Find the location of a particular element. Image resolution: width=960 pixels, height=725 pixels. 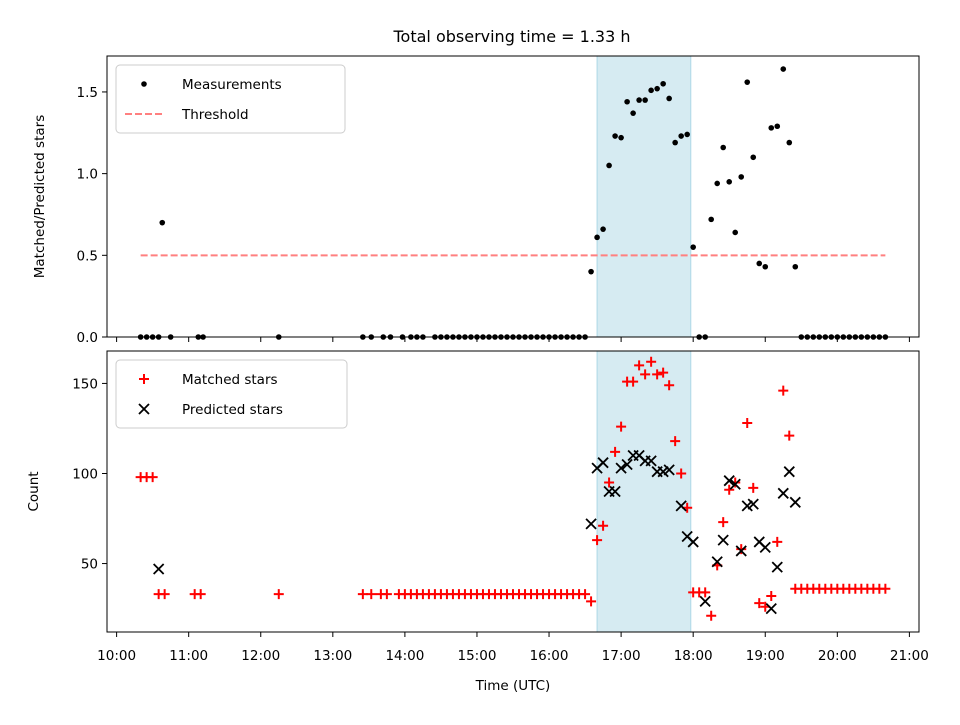

x-tick-label: 21:00 is located at coordinates (909, 656).